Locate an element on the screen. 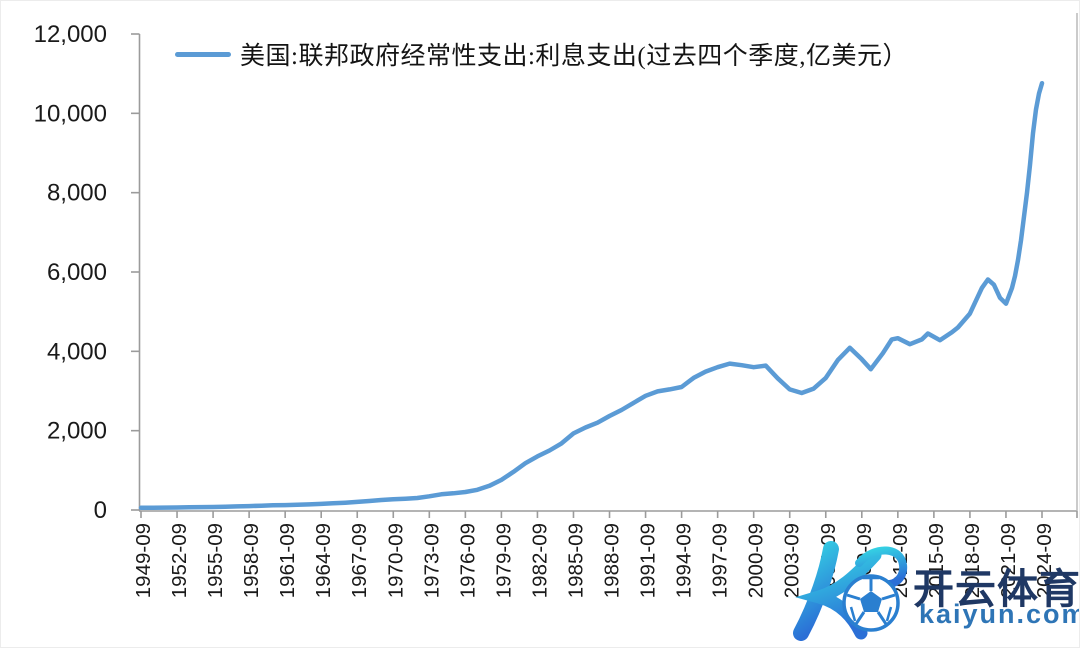  x-tick-label: 1967-09 is located at coordinates (359, 560).